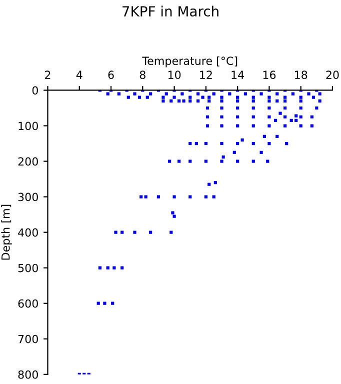 Image resolution: width=341 pixels, height=384 pixels. What do you see at coordinates (35, 90) in the screenshot?
I see `y-tick-label: 0` at bounding box center [35, 90].